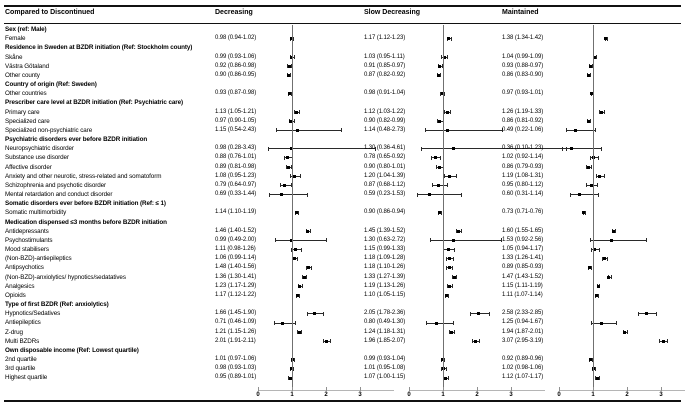  I want to click on row-label: Sex (ref: Male), so click(26, 29).